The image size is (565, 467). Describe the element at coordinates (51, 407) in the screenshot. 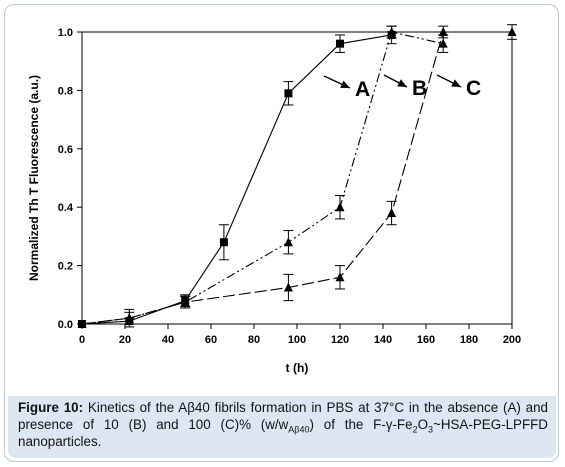

I see `figure-label: Figure 10:` at that location.